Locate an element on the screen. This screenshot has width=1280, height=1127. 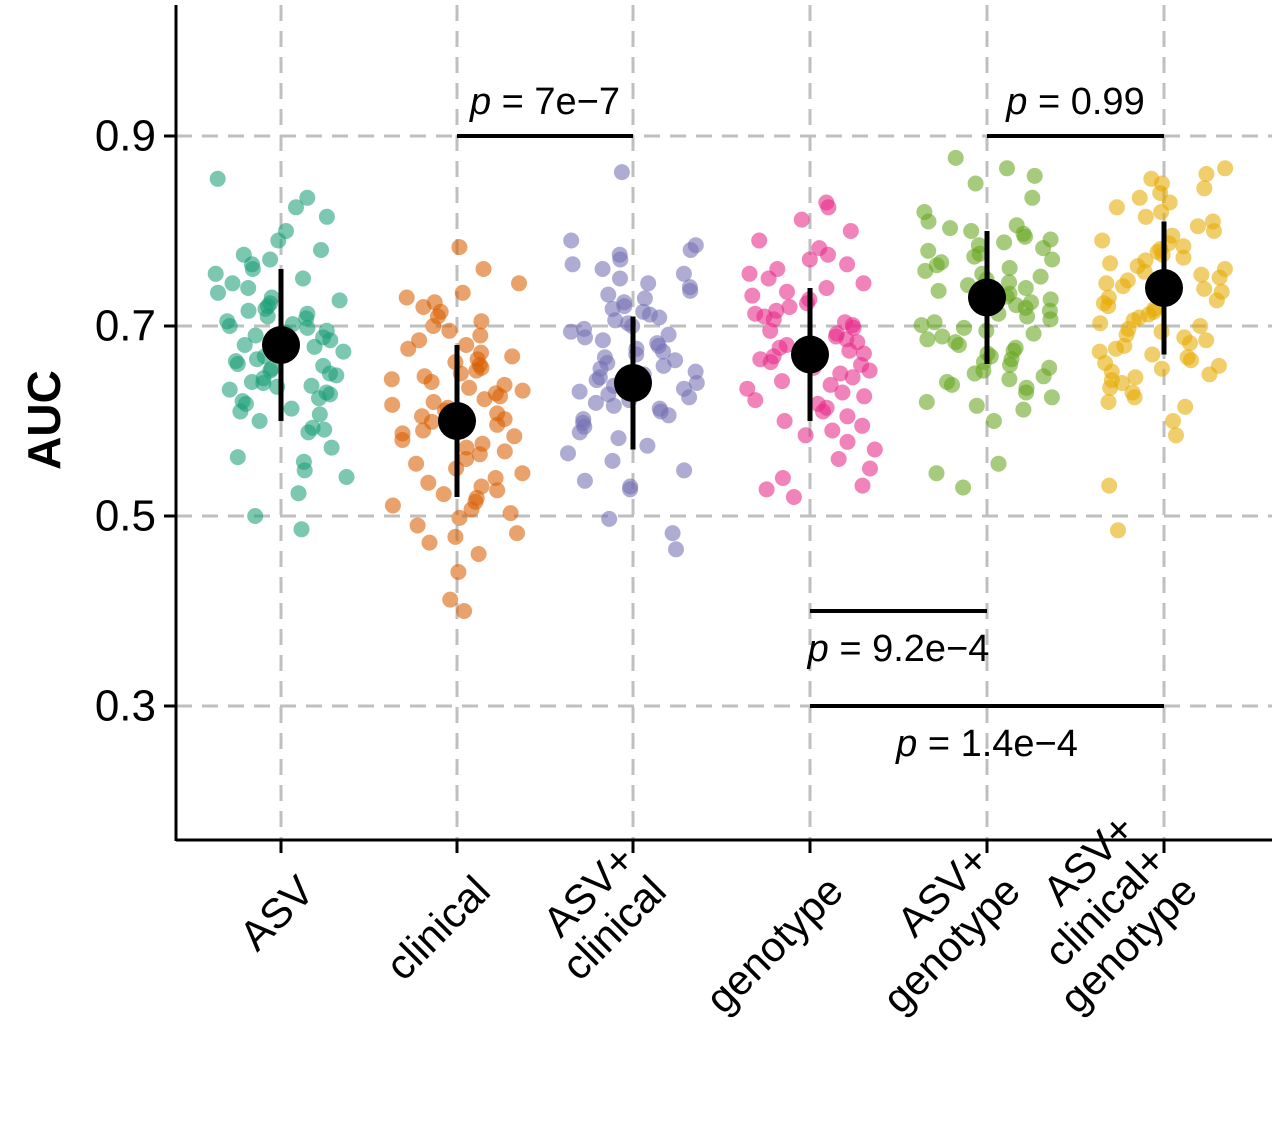
p-value-label: p = 9.2e−4 is located at coordinates (898, 649).